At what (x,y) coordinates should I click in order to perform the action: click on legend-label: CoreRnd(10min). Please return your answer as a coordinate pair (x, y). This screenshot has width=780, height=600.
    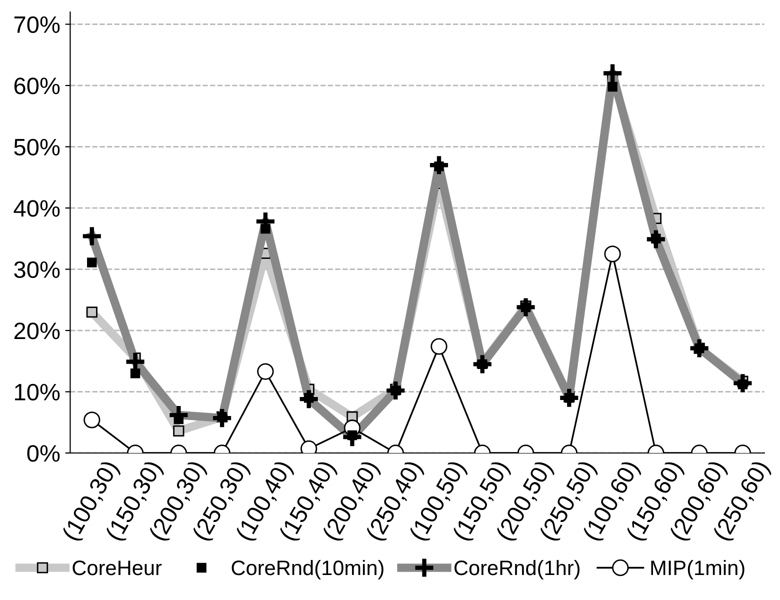
    Looking at the image, I should click on (308, 570).